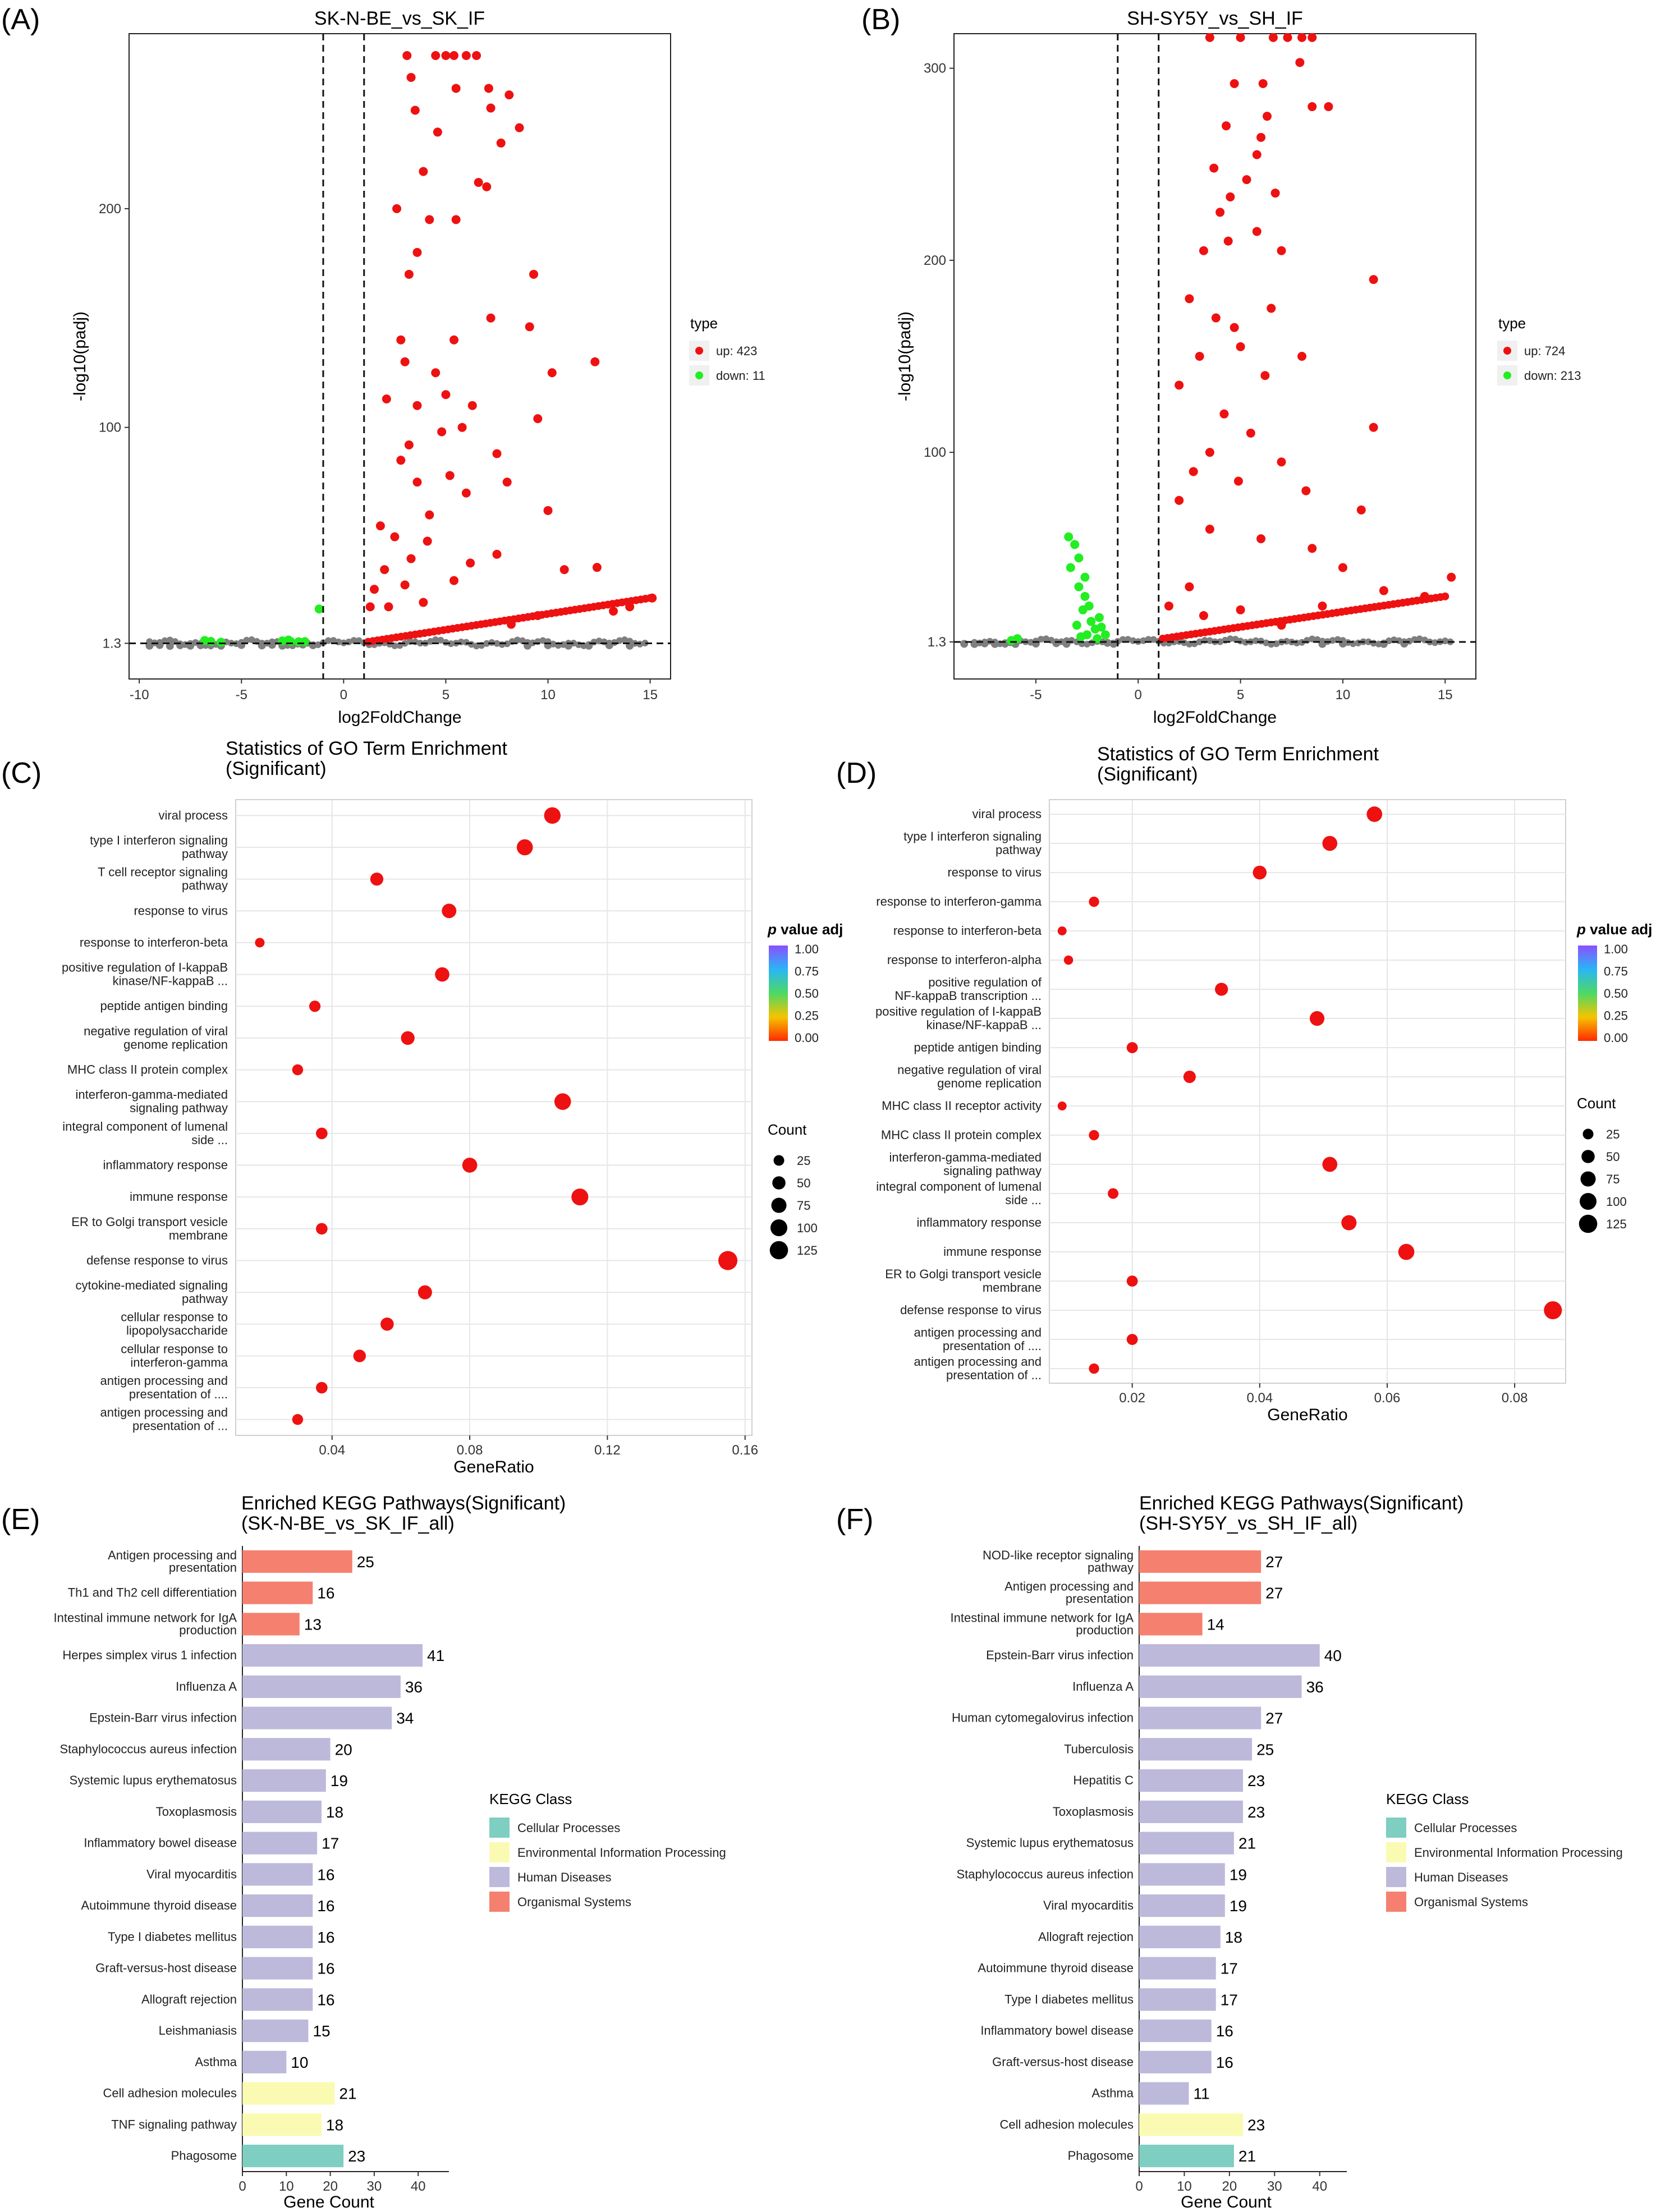 The image size is (1656, 2212). I want to click on category-label: MHC class II protein complex, so click(961, 1135).